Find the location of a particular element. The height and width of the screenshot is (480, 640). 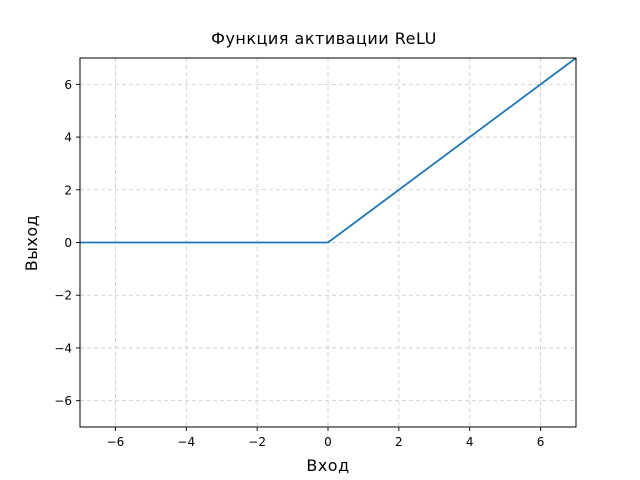

y-tick-label: 6 is located at coordinates (68, 85).